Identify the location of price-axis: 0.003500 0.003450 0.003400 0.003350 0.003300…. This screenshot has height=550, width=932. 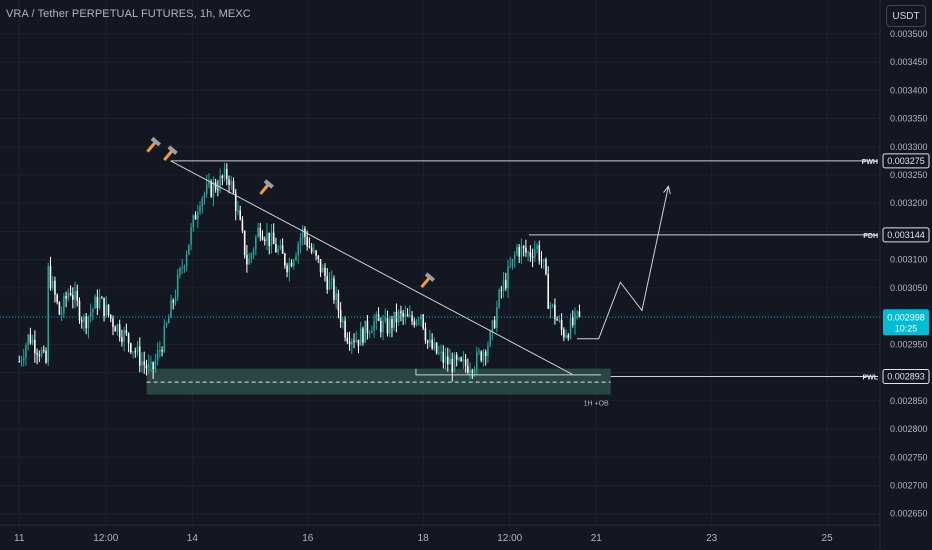
(904, 275).